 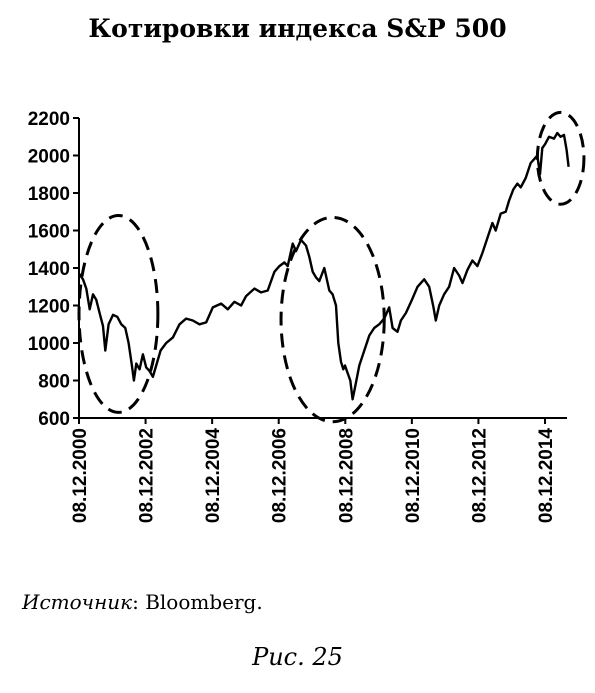 I want to click on chart-title: Котировки индекса S&P 500, so click(x=297, y=28).